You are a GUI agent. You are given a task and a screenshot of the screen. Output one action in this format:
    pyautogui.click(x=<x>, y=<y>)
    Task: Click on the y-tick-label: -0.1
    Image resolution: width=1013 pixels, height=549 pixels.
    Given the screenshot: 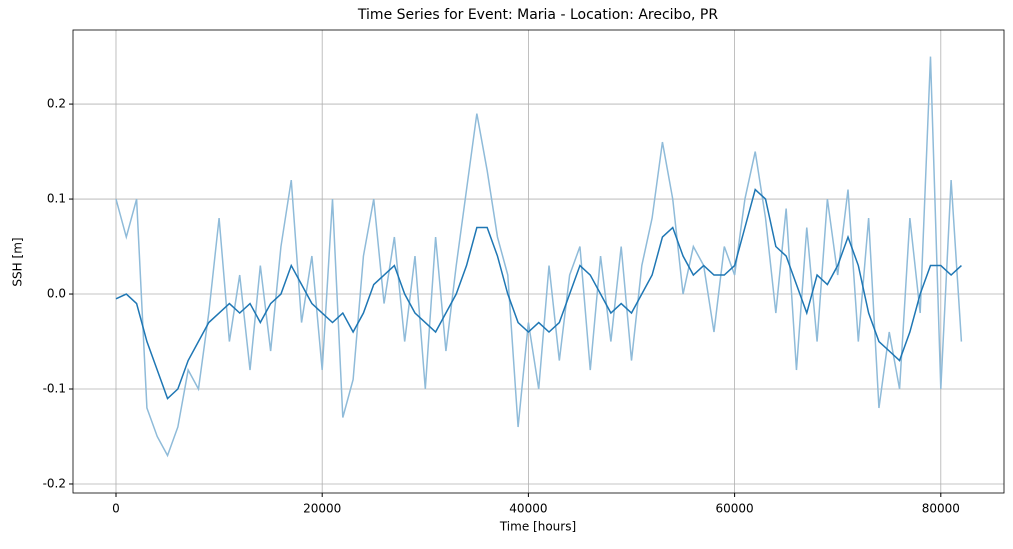 What is the action you would take?
    pyautogui.click(x=54, y=389)
    